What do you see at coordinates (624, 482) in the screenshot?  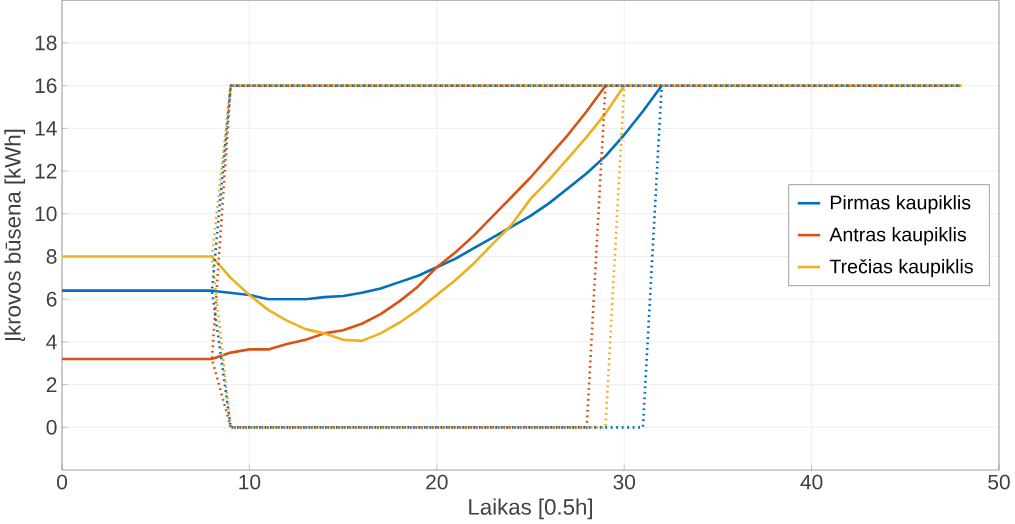 I see `x-tick-label: 30` at bounding box center [624, 482].